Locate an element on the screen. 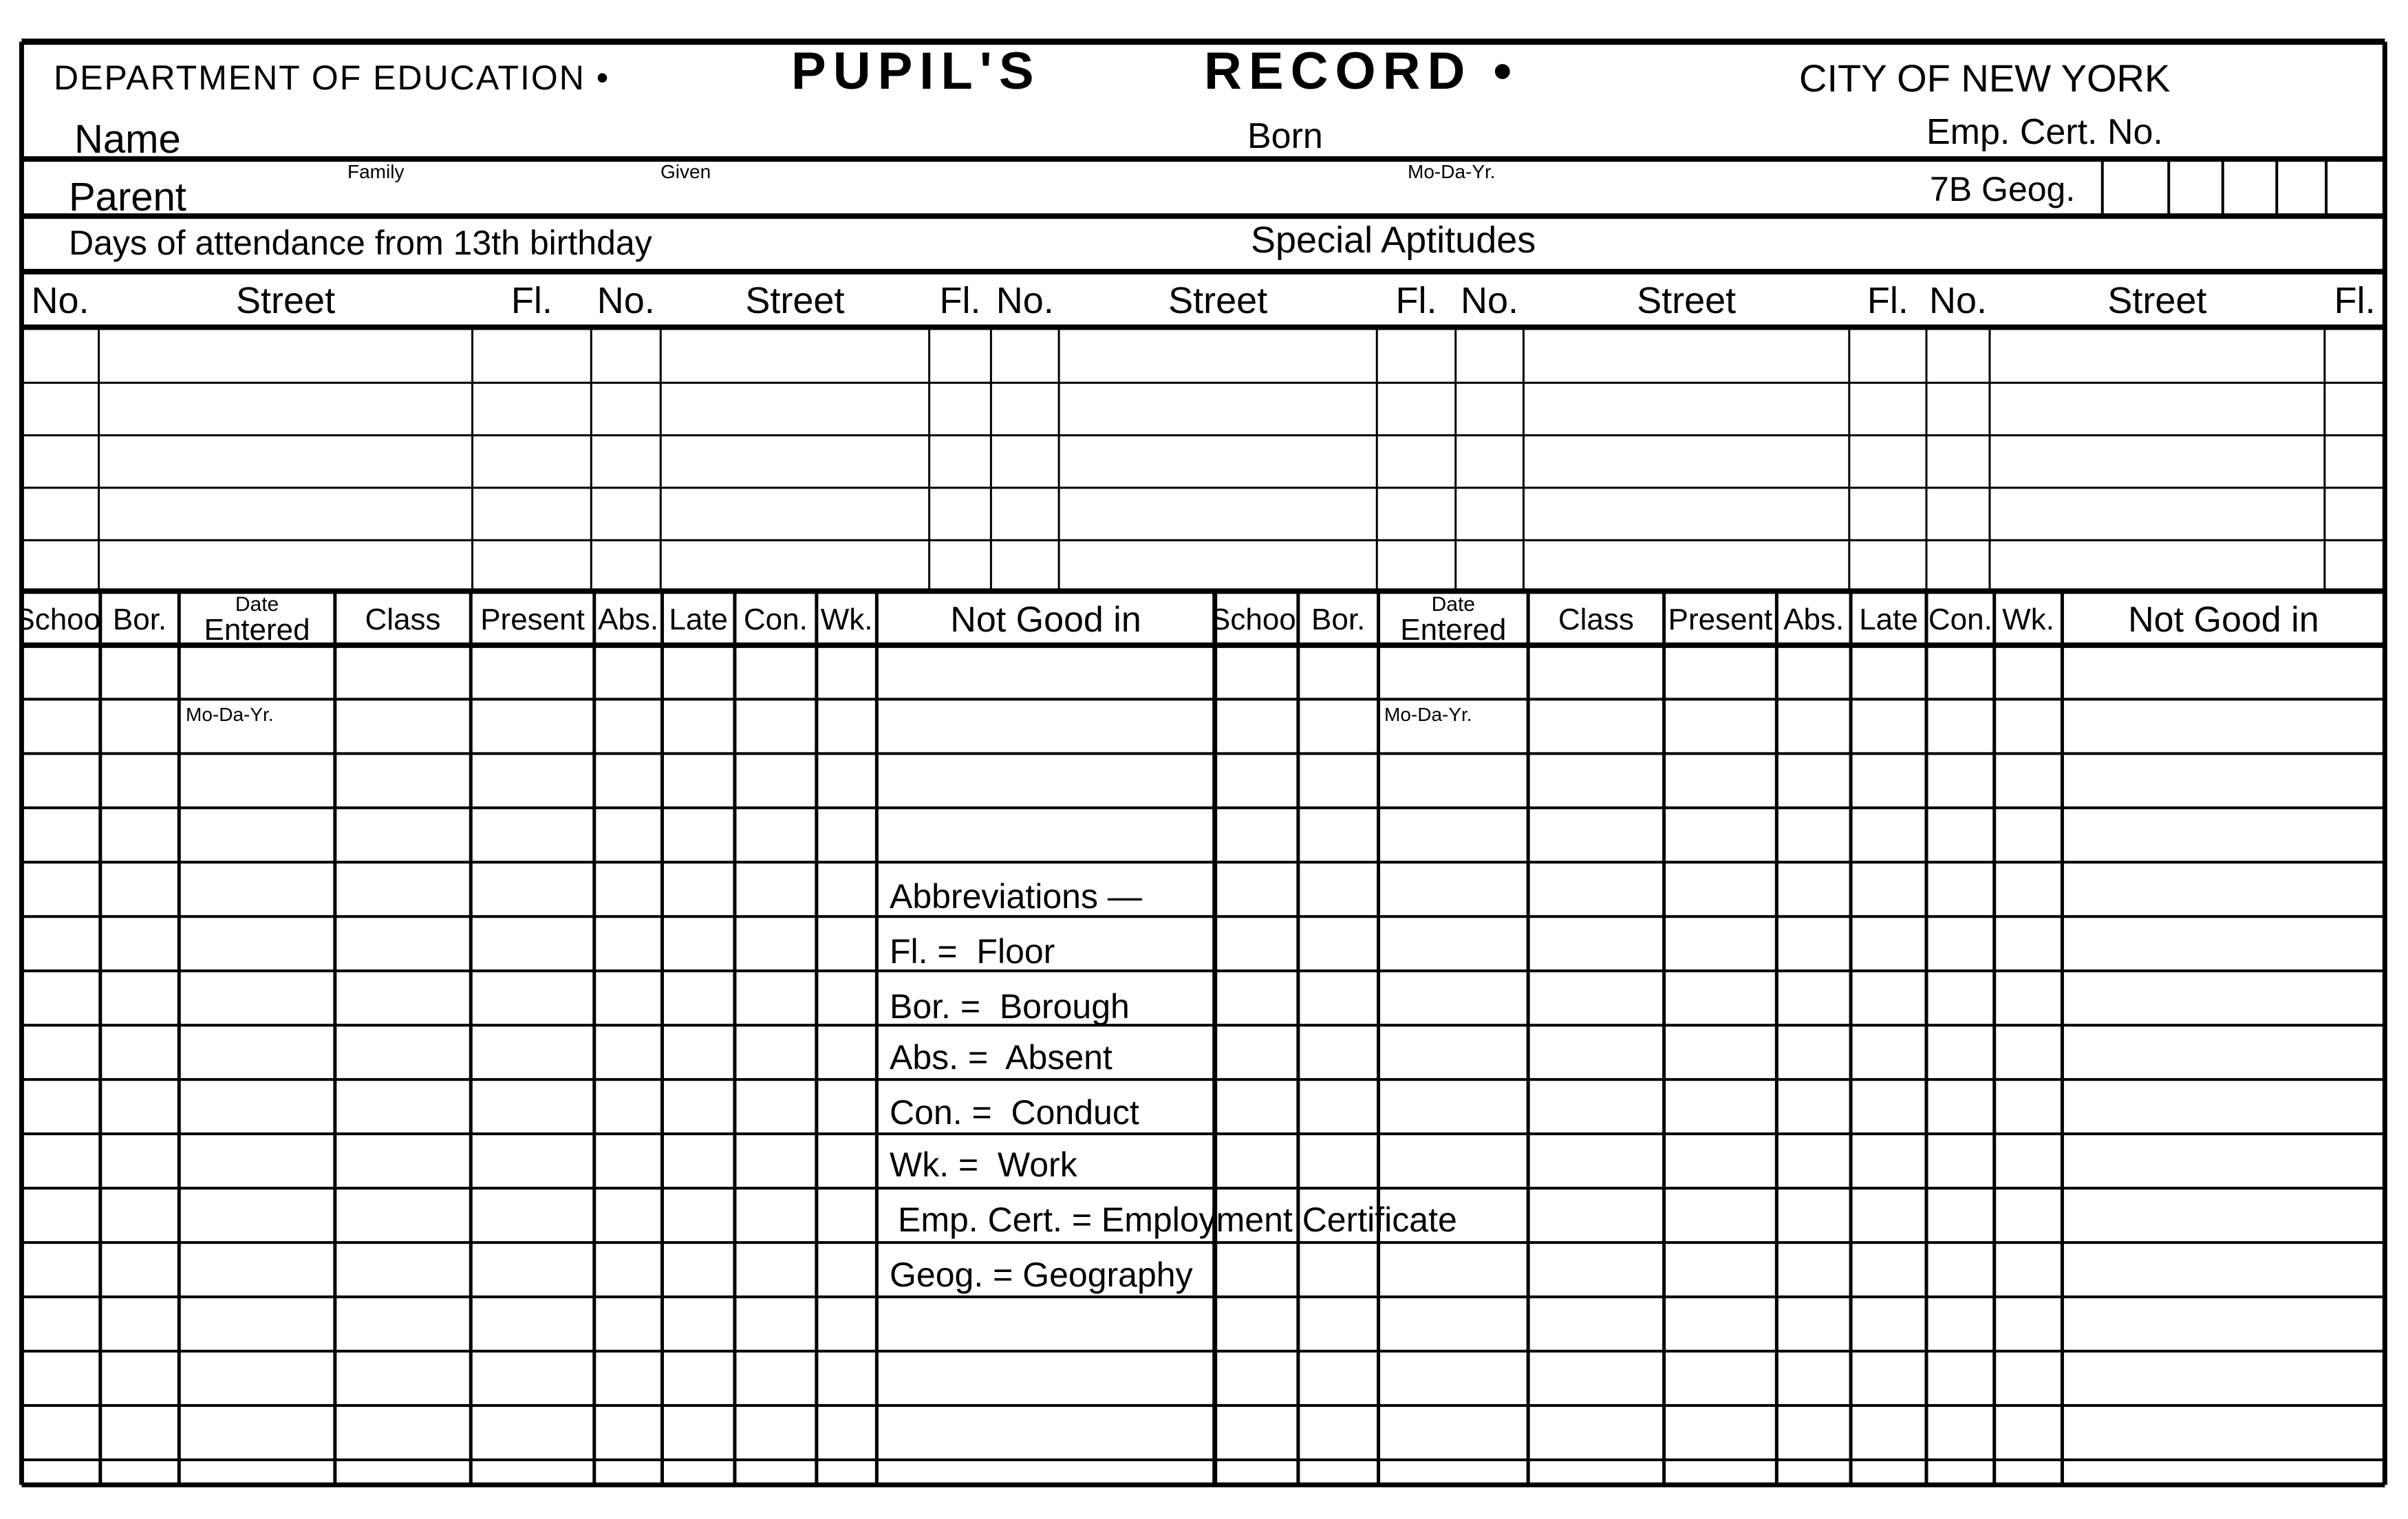 Image resolution: width=2408 pixels, height=1519 pixels. name-label: Name is located at coordinates (127, 139).